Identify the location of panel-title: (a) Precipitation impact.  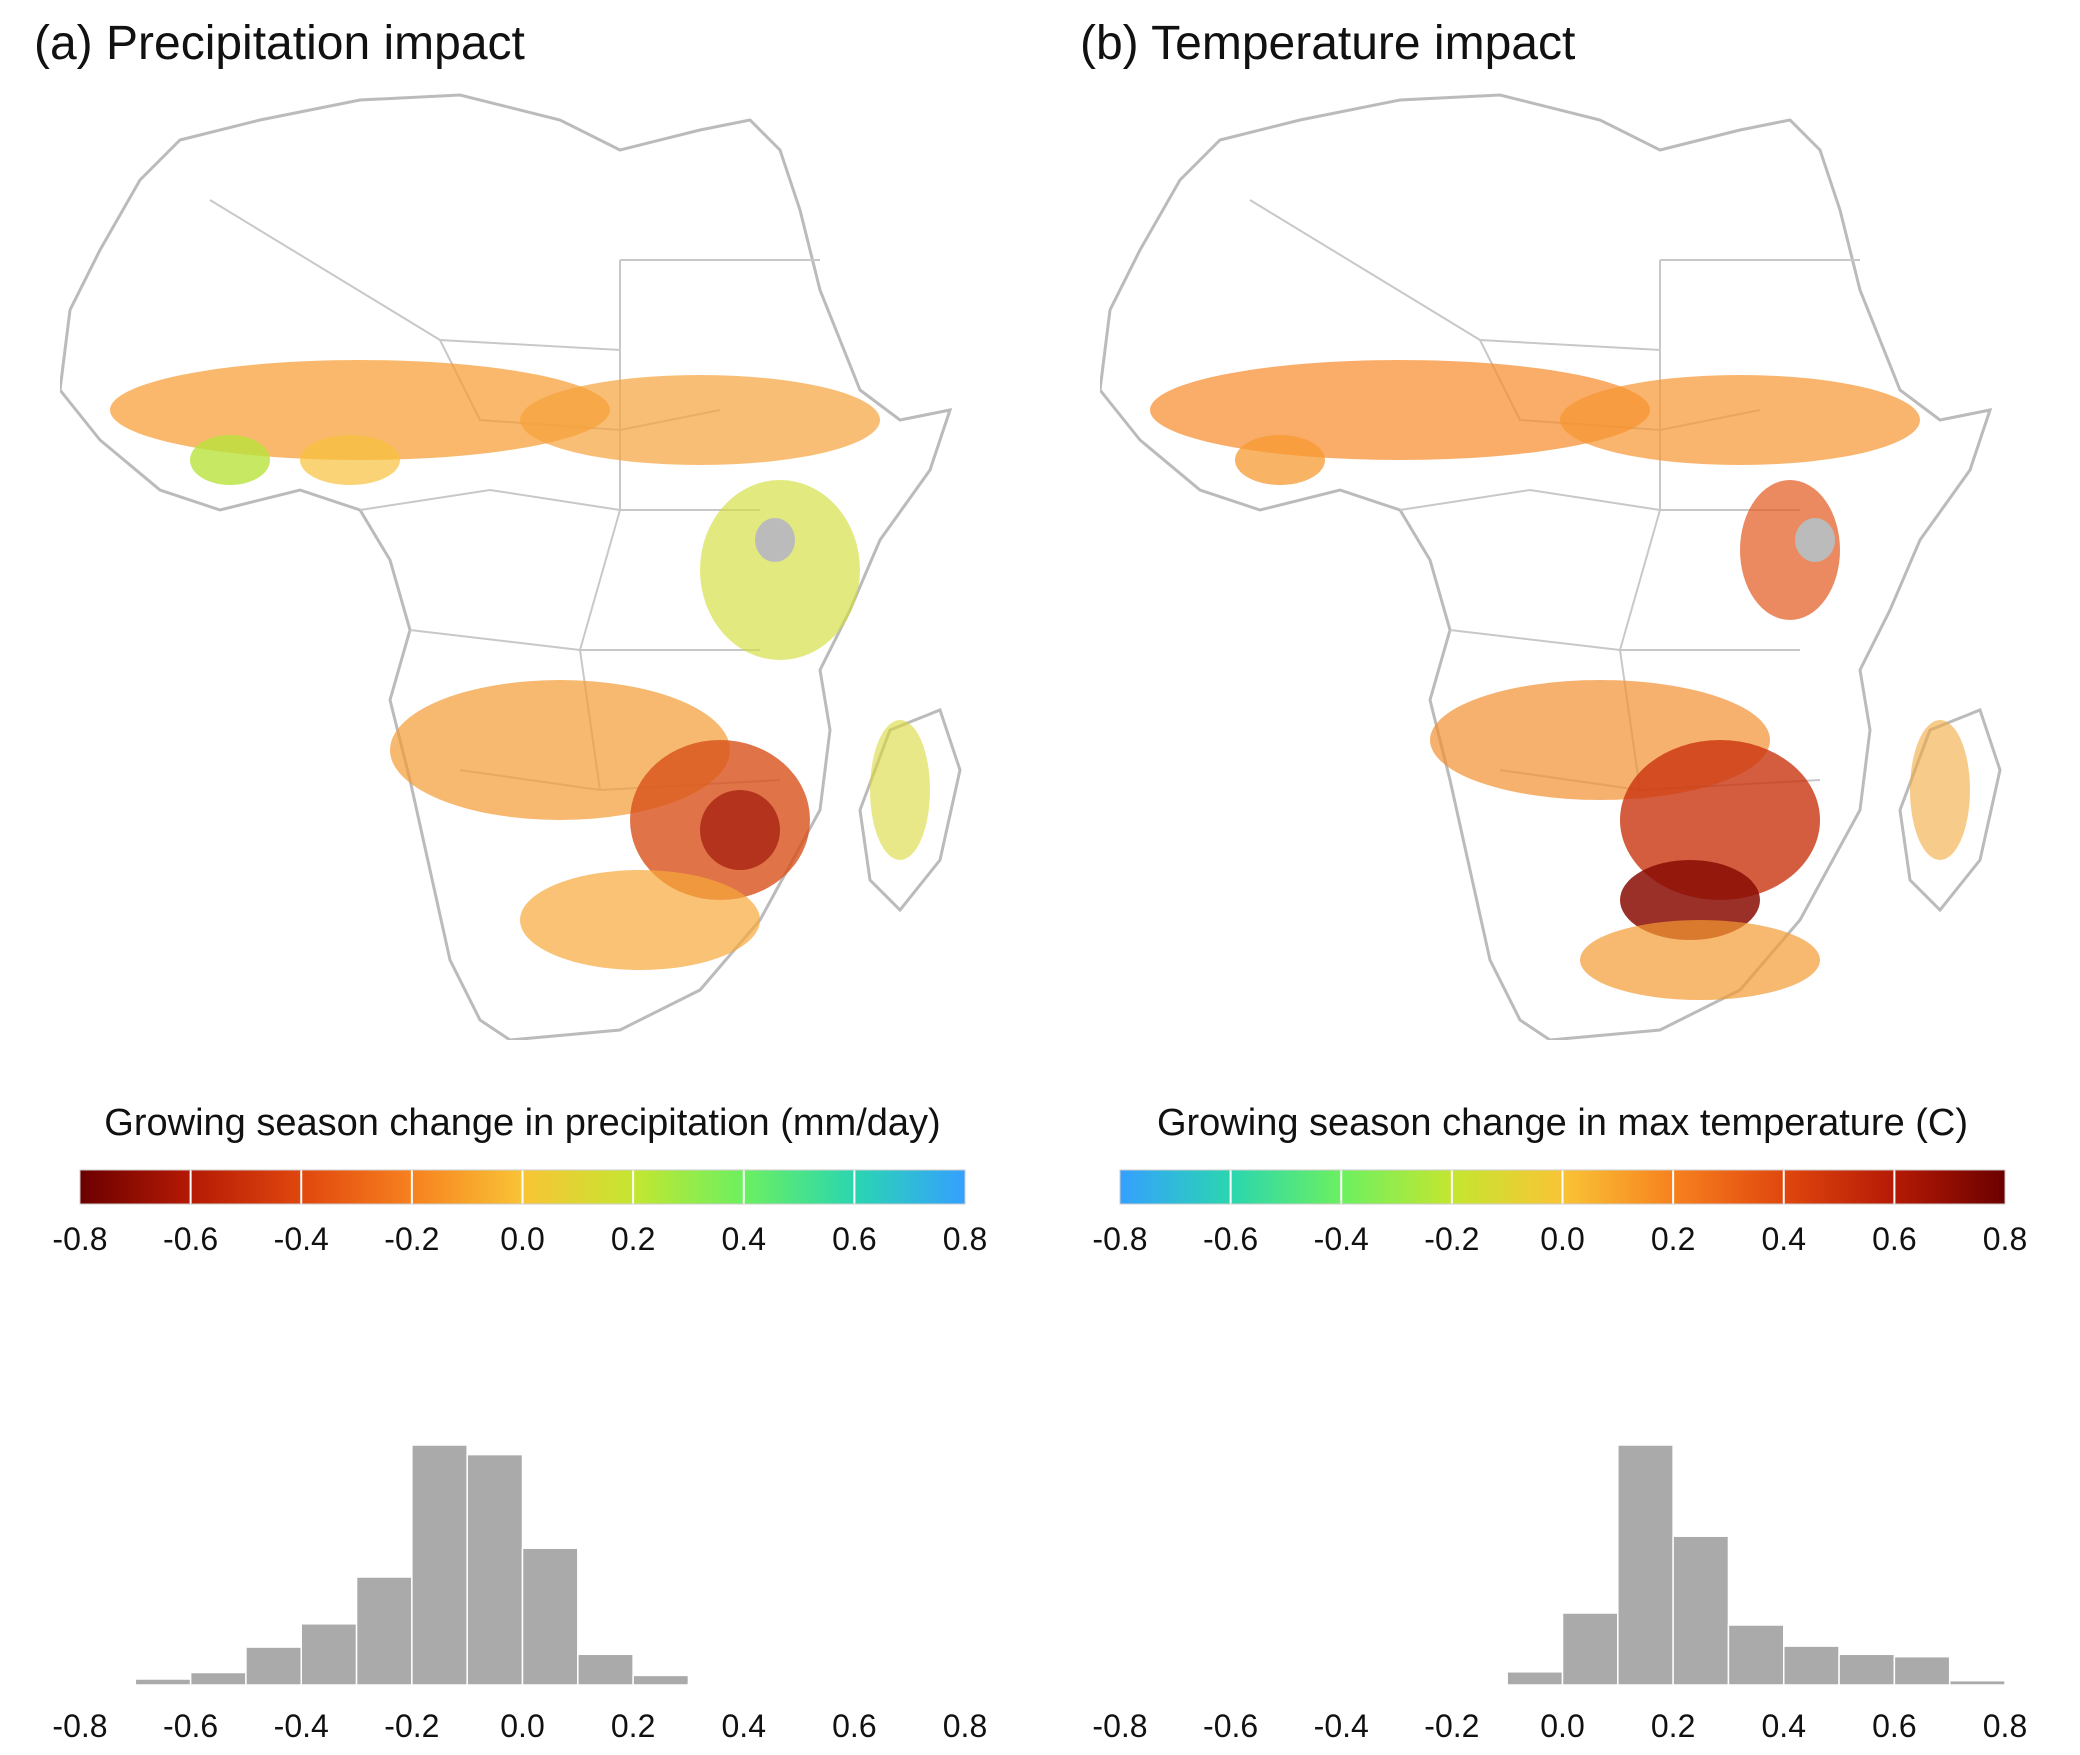
(279, 43).